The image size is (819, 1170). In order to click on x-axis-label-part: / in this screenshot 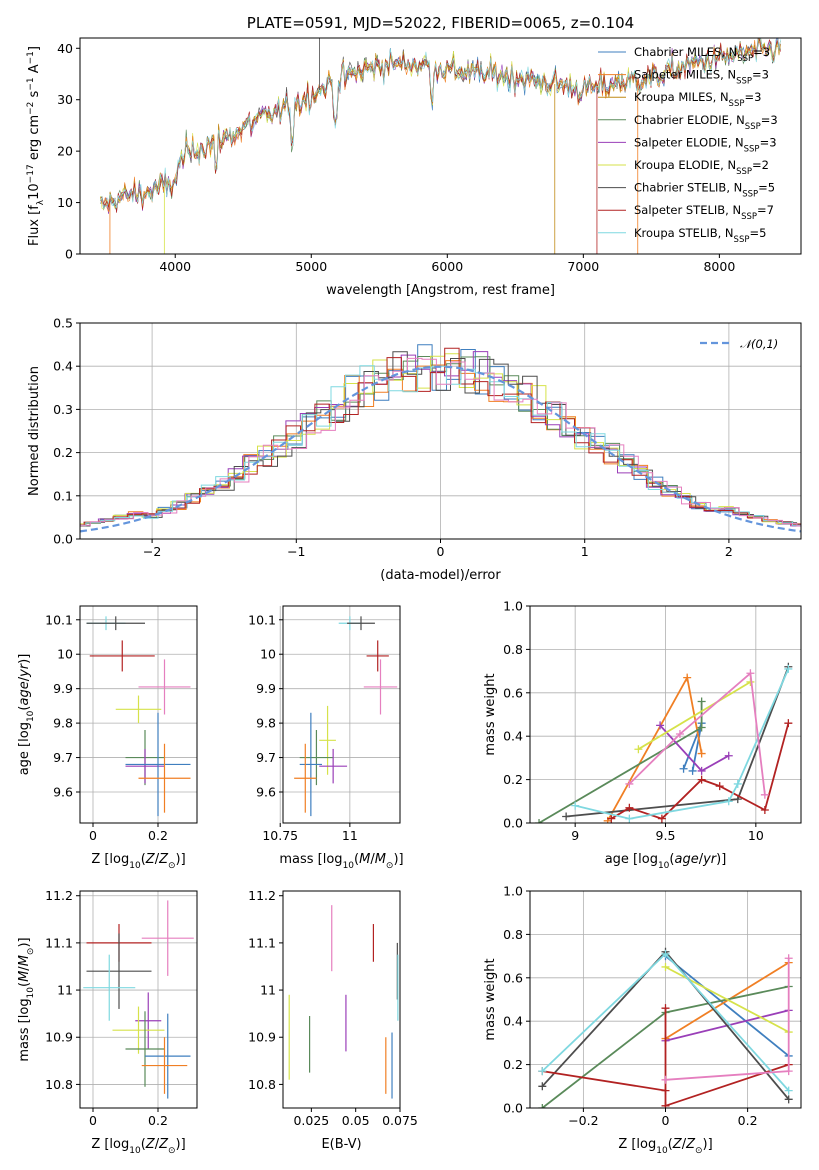, I will do `click(701, 859)`.